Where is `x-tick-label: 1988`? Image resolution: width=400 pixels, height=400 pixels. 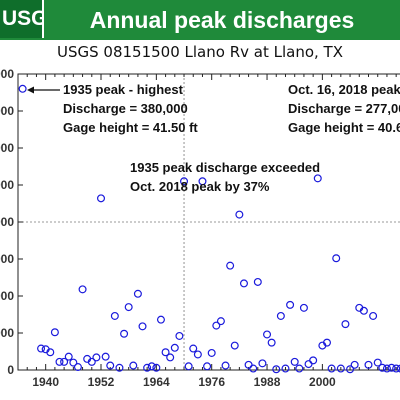 x-tick-label: 1988 is located at coordinates (267, 382).